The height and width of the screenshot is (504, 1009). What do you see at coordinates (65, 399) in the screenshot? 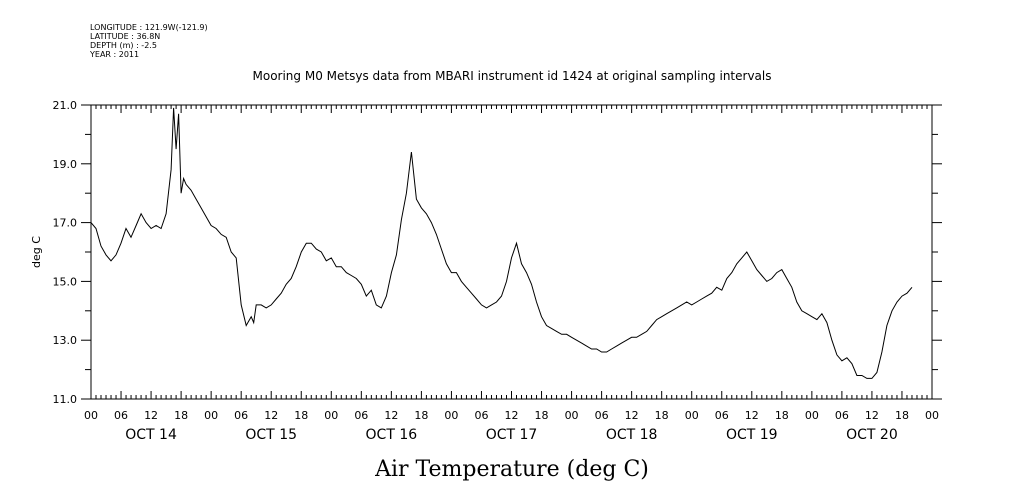
I see `y-tick-label: 11.0` at bounding box center [65, 399].